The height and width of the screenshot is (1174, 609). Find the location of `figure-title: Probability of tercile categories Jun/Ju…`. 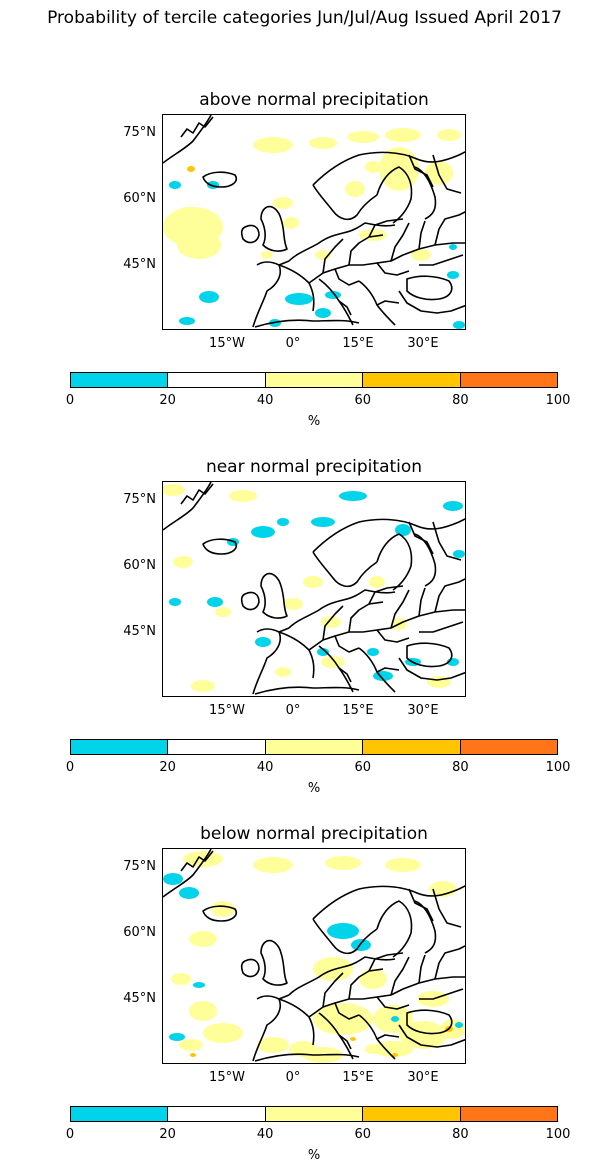

figure-title: Probability of tercile categories Jun/Ju… is located at coordinates (304, 18).